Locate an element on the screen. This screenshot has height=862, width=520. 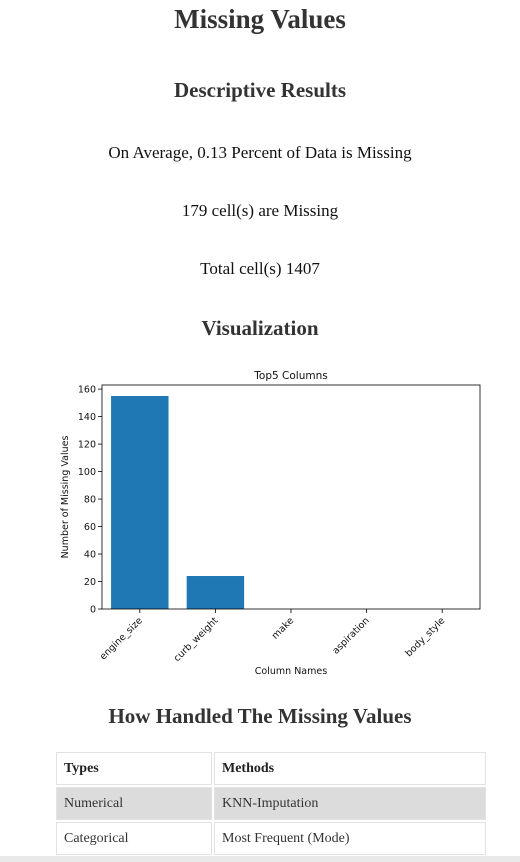
table-row: Categorical Most Frequent (Mode) is located at coordinates (271, 838).